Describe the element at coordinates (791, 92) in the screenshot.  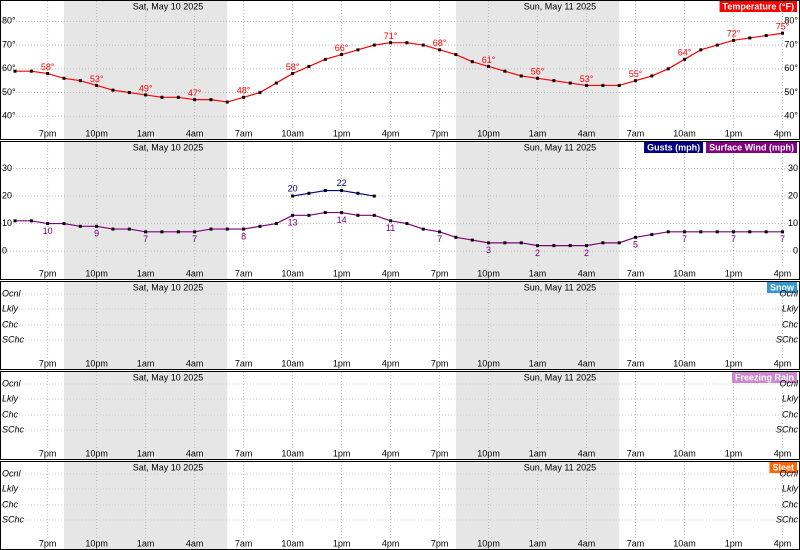
I see `y-tick-label: 50°` at that location.